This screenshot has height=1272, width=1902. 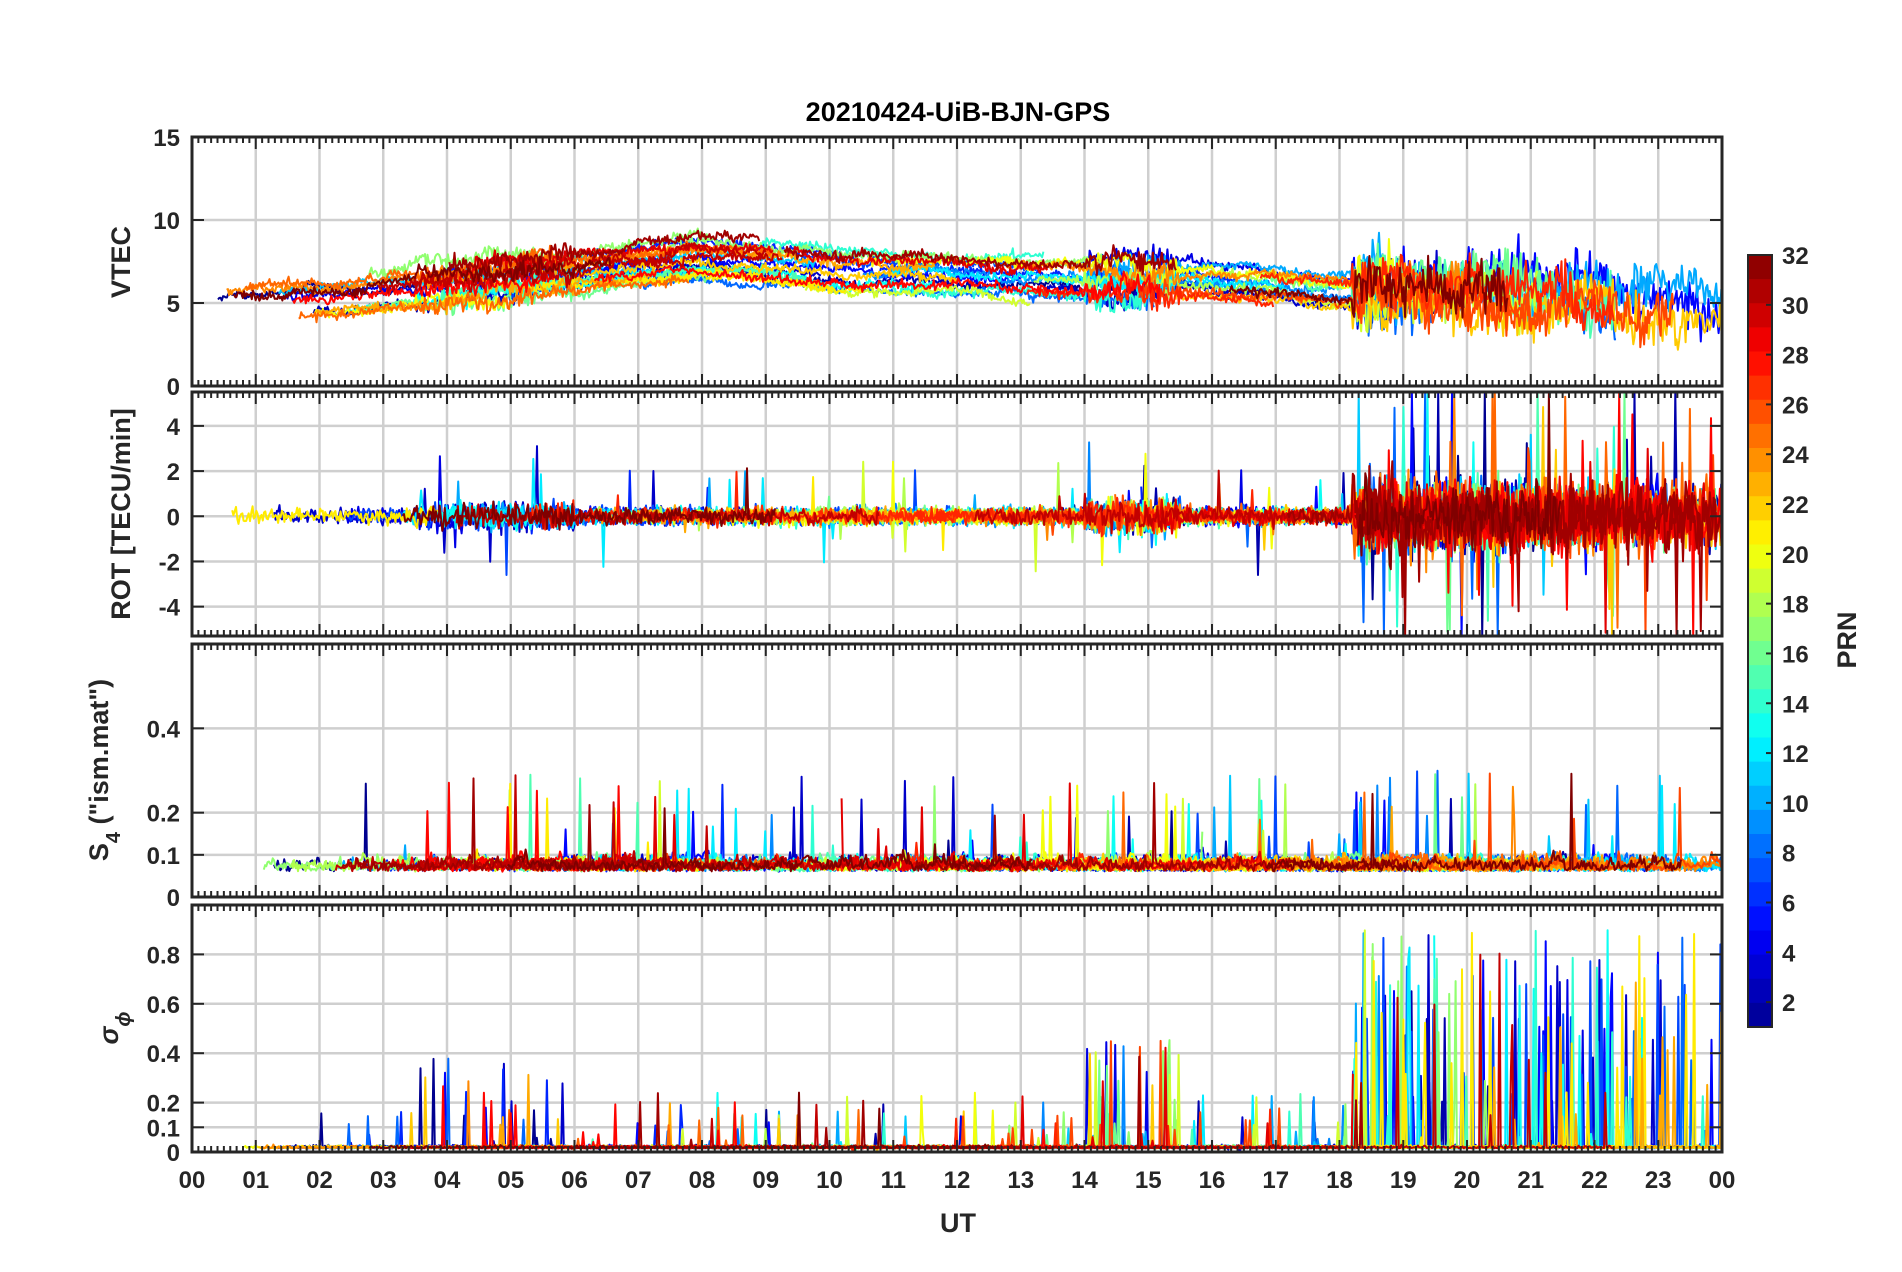 What do you see at coordinates (166, 138) in the screenshot?
I see `y-tick-label: 15` at bounding box center [166, 138].